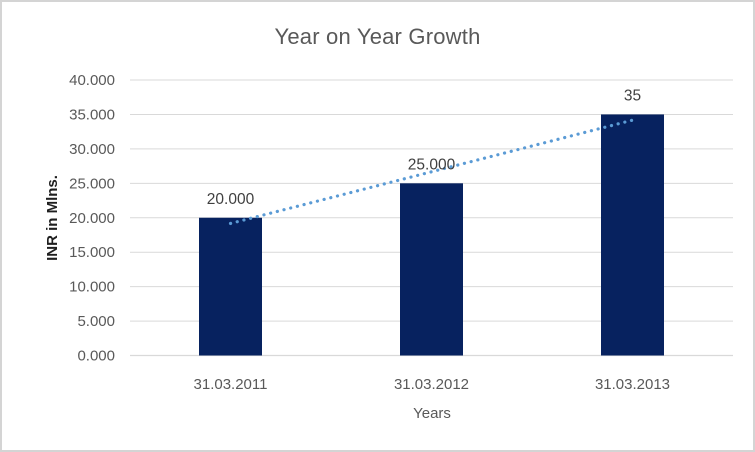 The height and width of the screenshot is (452, 755). Describe the element at coordinates (231, 384) in the screenshot. I see `x-category-label: 31.03.2011` at that location.